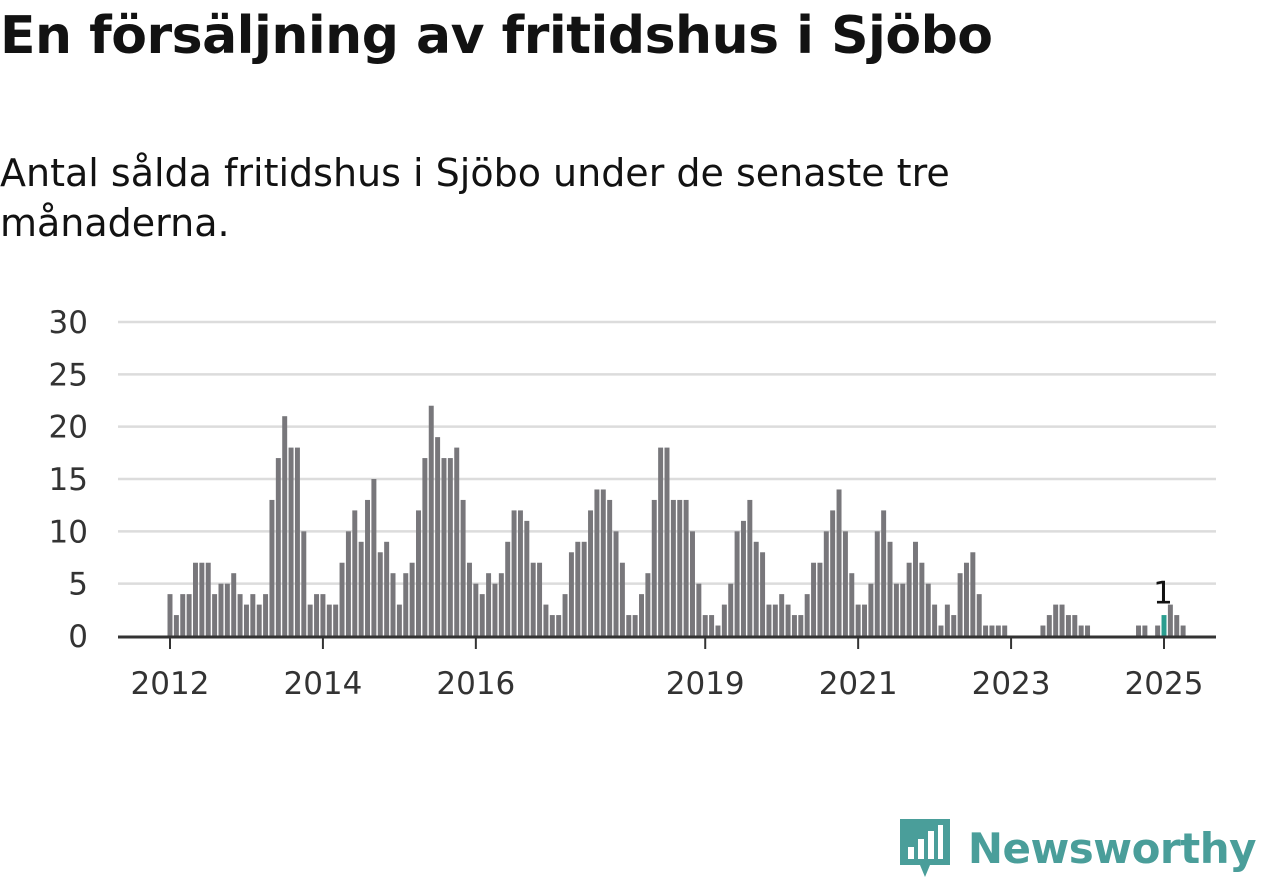 This screenshot has height=879, width=1262. I want to click on y-tick-label: 30, so click(68, 323).